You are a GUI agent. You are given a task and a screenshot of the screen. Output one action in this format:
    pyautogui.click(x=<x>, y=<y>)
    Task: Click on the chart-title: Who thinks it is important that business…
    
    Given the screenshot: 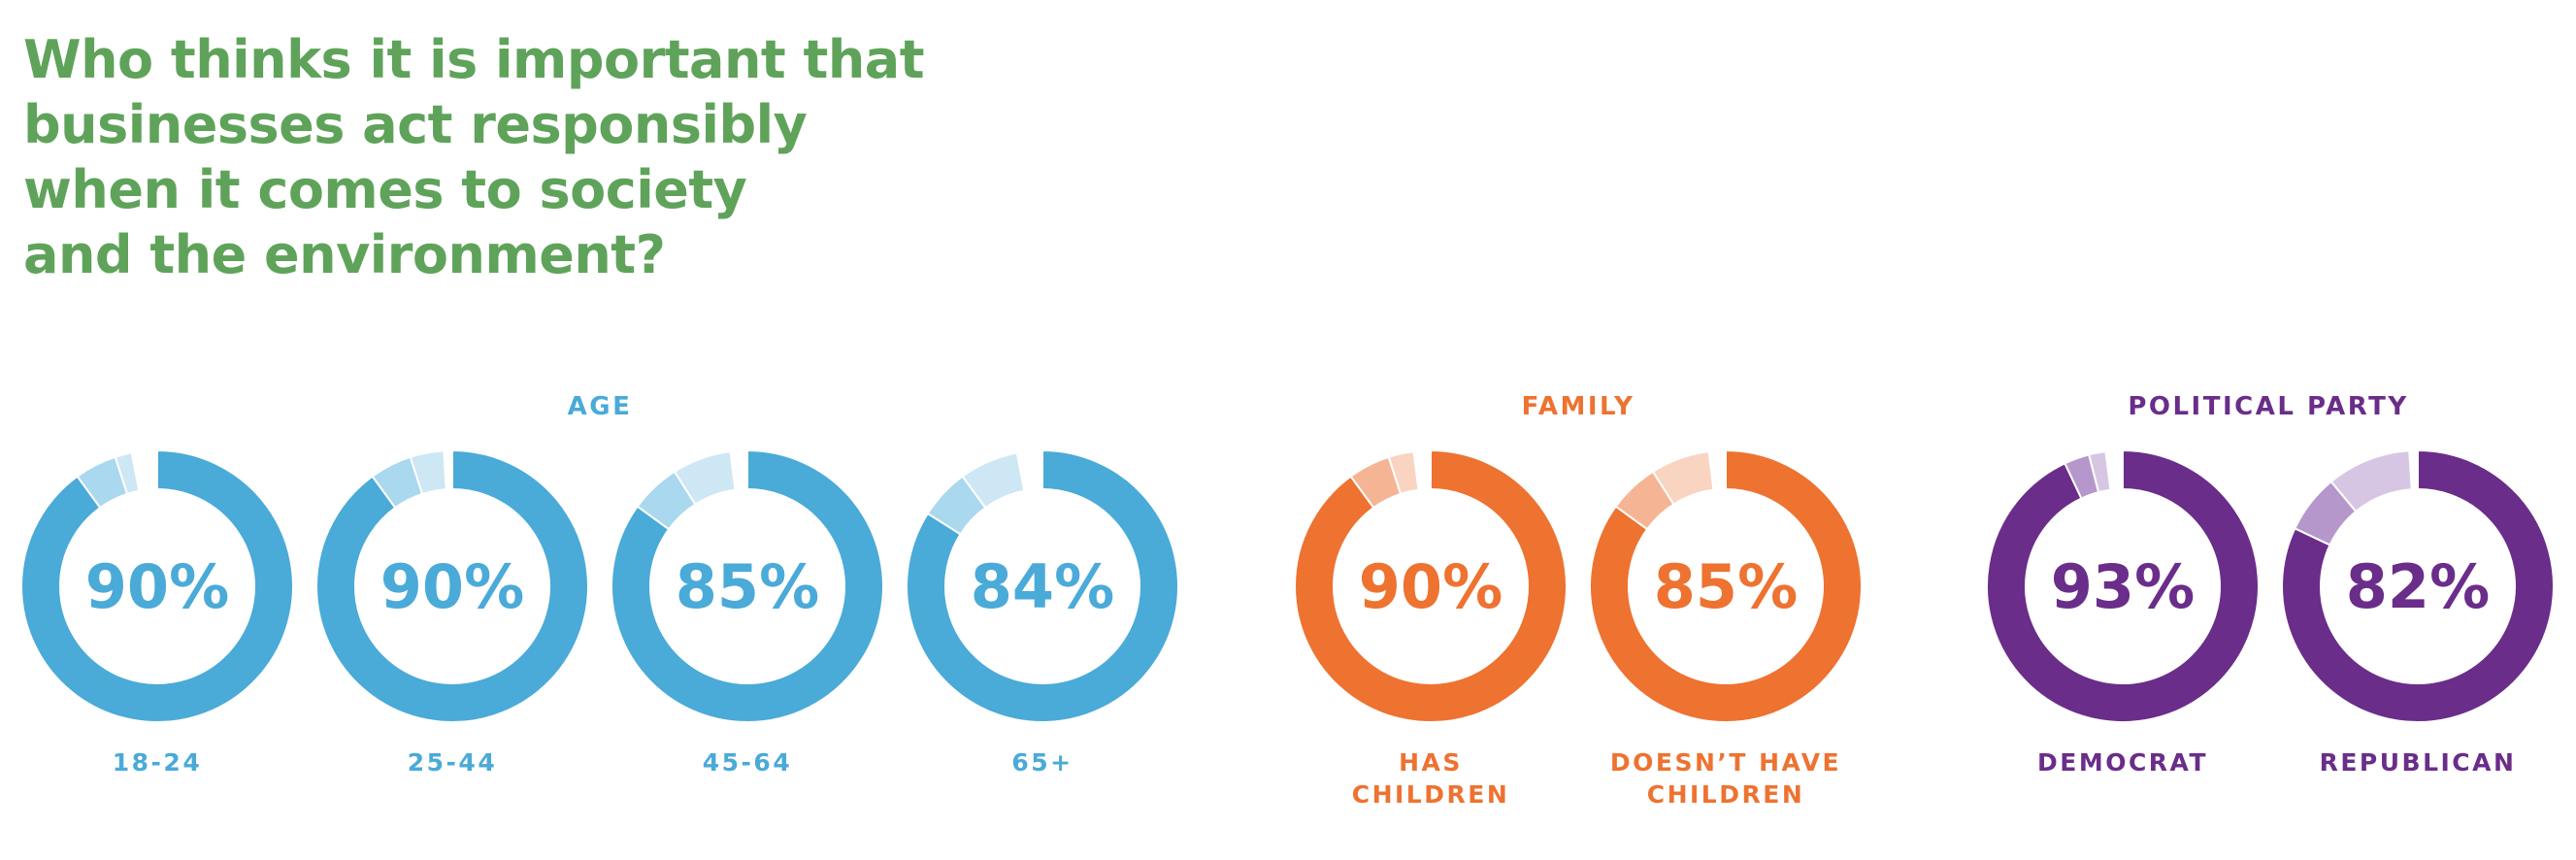 What is the action you would take?
    pyautogui.click(x=498, y=157)
    